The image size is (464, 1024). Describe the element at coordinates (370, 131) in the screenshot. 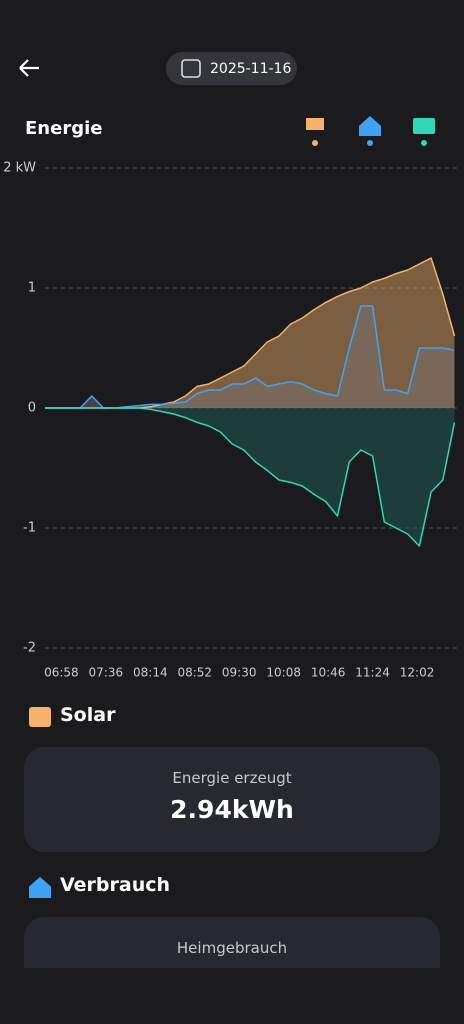

I see `home-toggle` at that location.